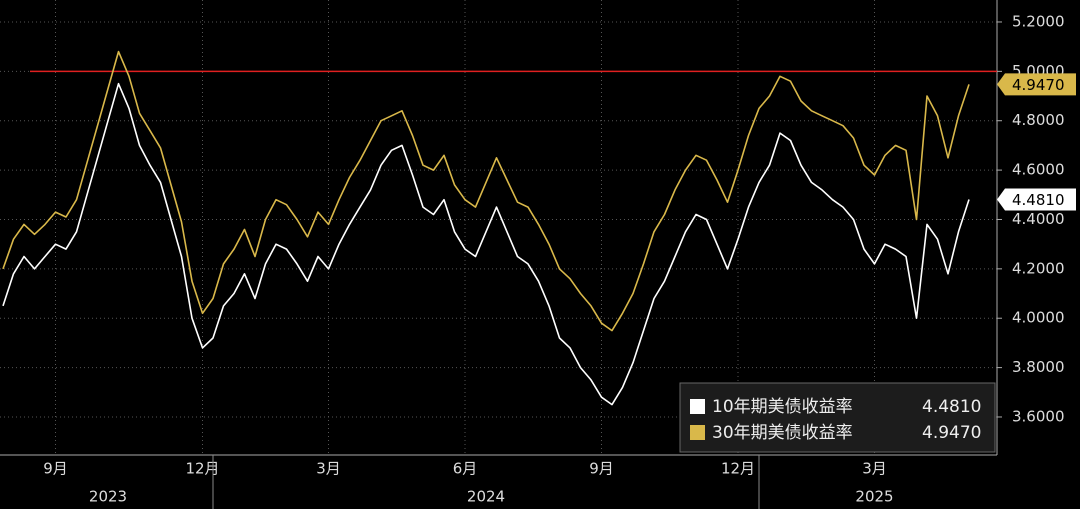  What do you see at coordinates (486, 497) in the screenshot?
I see `year-label: 2024` at bounding box center [486, 497].